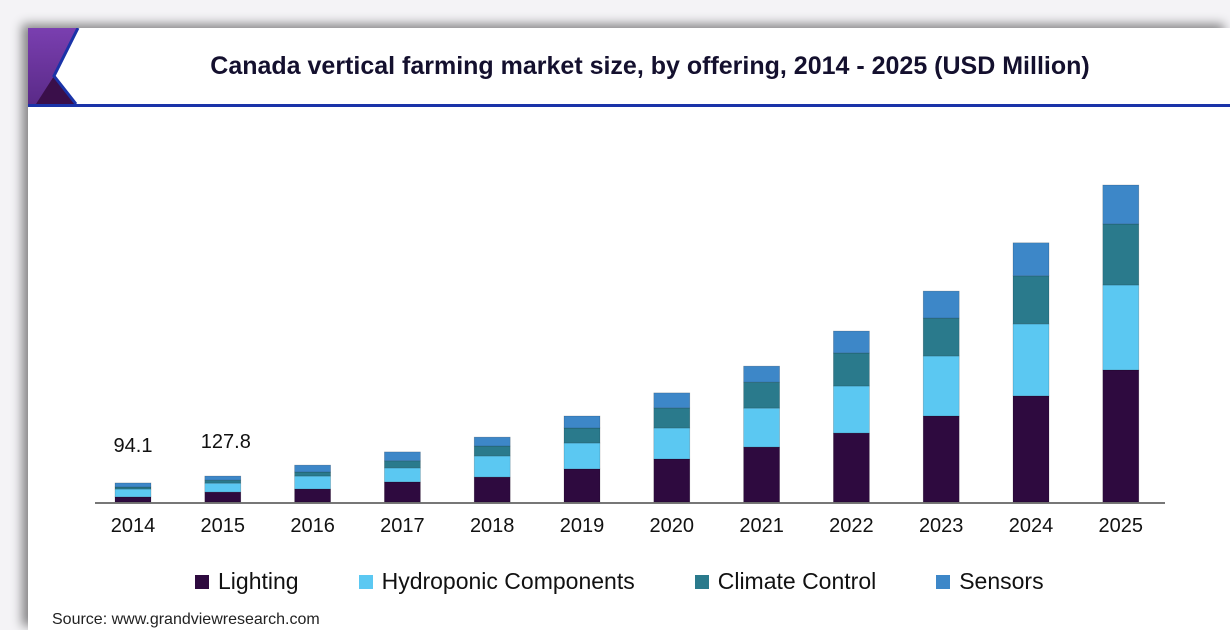 This screenshot has height=630, width=1230. What do you see at coordinates (851, 369) in the screenshot?
I see `bar-climate-control-2022` at bounding box center [851, 369].